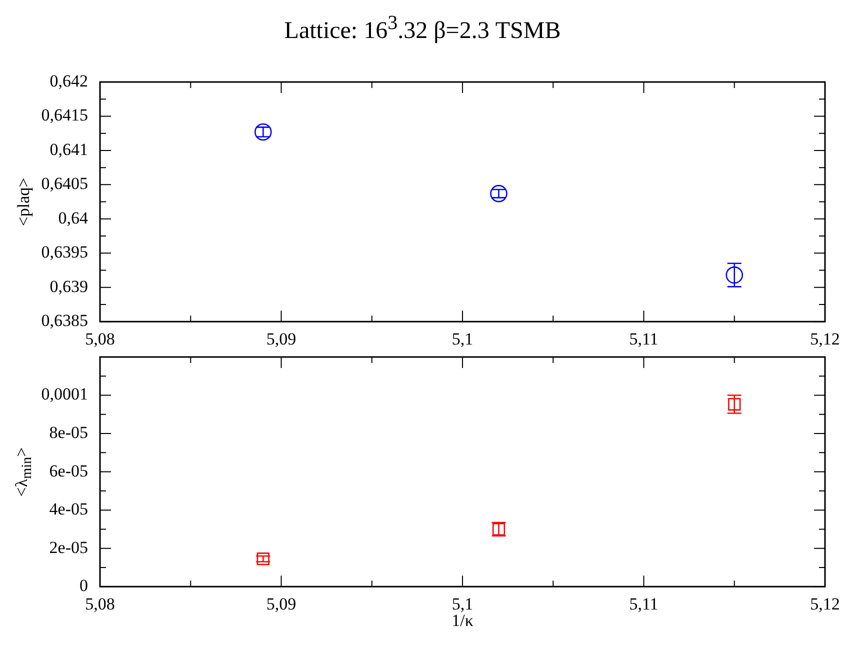 The image size is (845, 646). Describe the element at coordinates (64, 252) in the screenshot. I see `y-tick-label: 0,6395` at that location.